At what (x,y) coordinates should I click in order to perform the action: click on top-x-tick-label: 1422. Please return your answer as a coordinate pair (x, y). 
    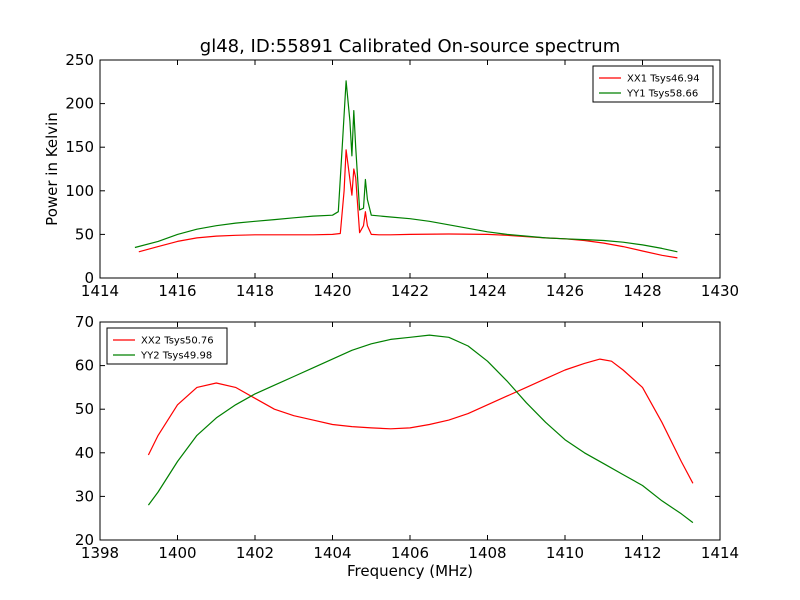
    Looking at the image, I should click on (410, 291).